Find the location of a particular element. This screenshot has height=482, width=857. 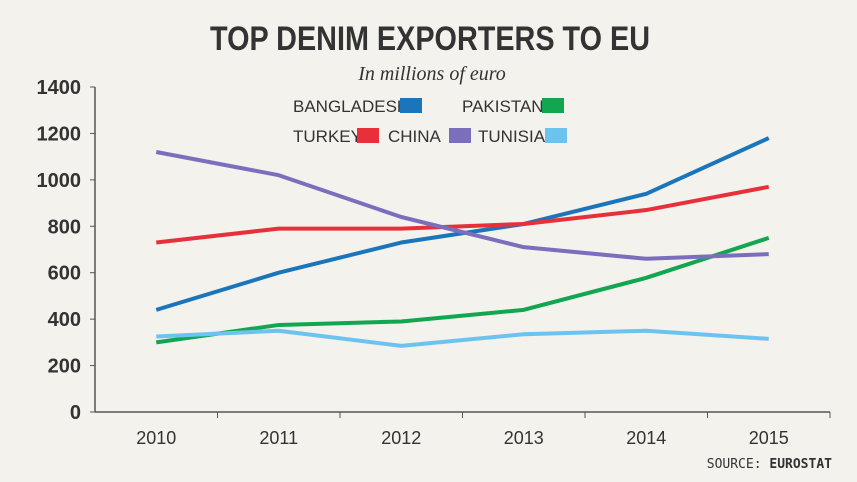

x-tick-label: 2010 is located at coordinates (156, 438).